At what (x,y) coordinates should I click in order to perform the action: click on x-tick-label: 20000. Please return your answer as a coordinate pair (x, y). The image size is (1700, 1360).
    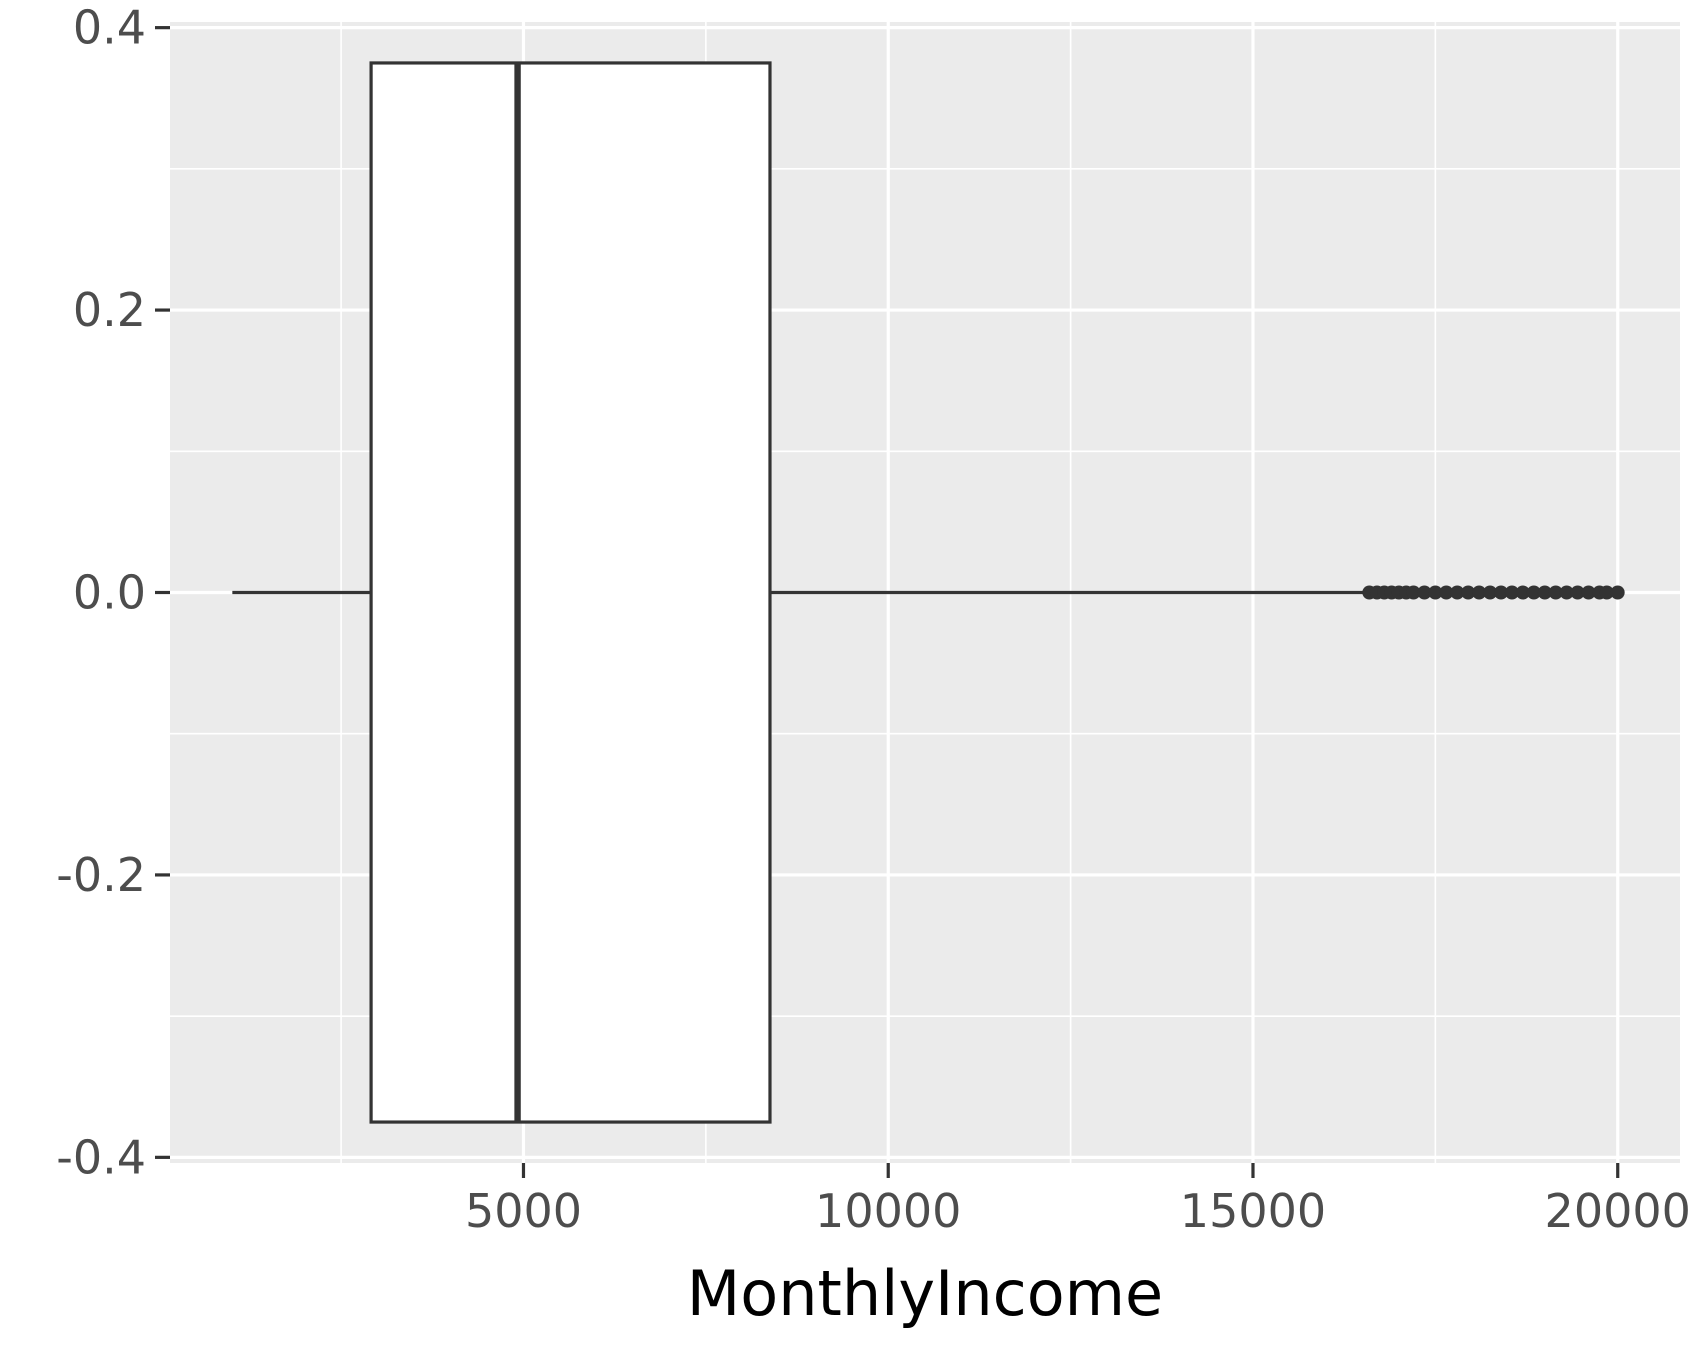
    Looking at the image, I should click on (1618, 1211).